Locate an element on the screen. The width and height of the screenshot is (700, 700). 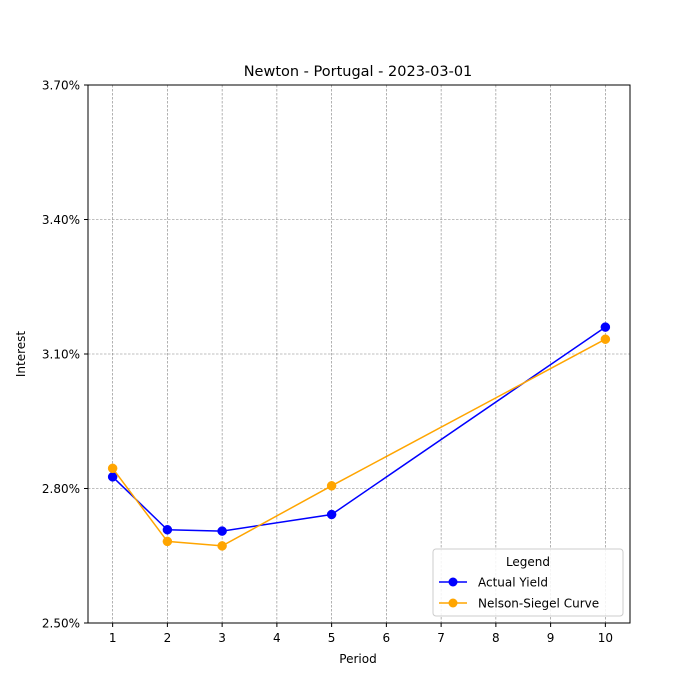
x-tick-label: 5 is located at coordinates (332, 638).